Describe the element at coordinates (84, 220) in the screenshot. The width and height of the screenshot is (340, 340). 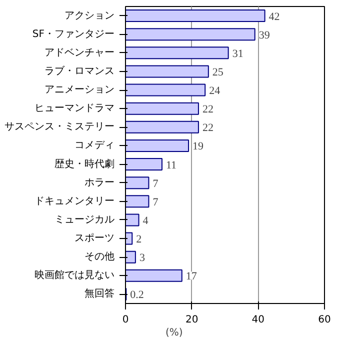
I see `y-tick-label: ミュージカル` at that location.